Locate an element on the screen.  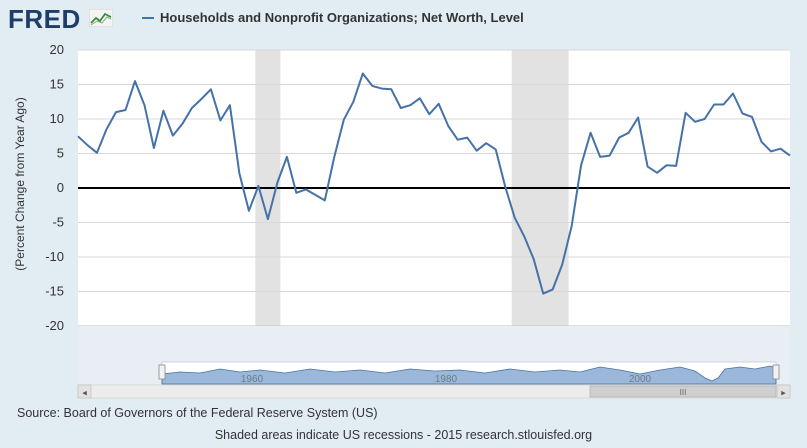
y-tick-label-5: 5 is located at coordinates (60, 153).